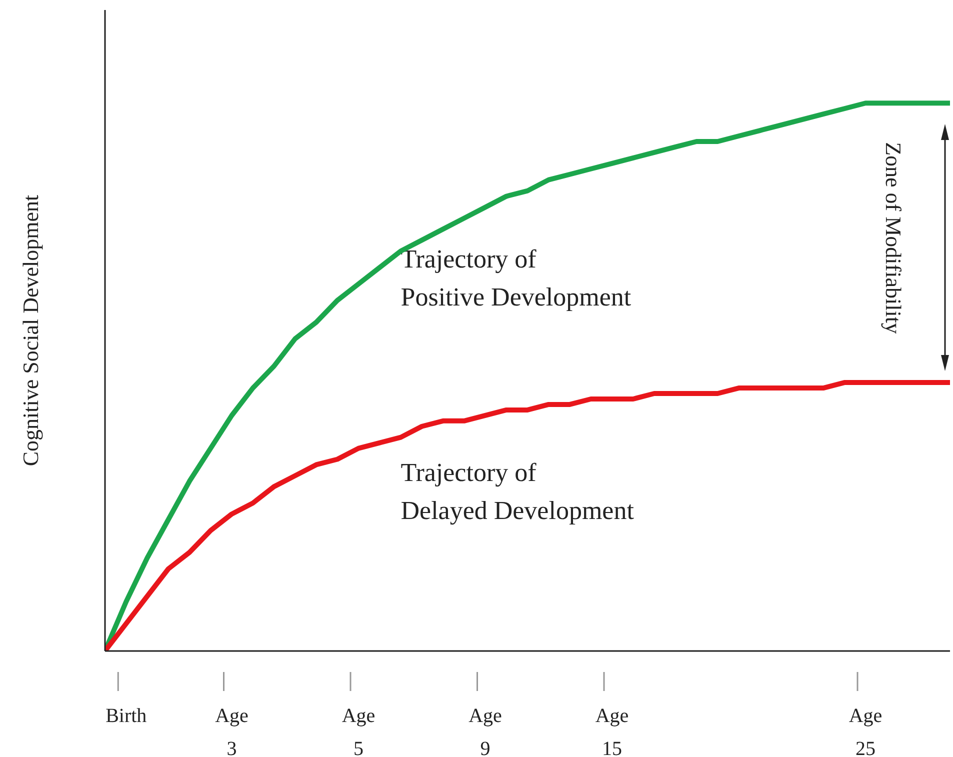 Image resolution: width=953 pixels, height=757 pixels. What do you see at coordinates (30, 330) in the screenshot?
I see `y-axis-title: Cognitive Social Development` at bounding box center [30, 330].